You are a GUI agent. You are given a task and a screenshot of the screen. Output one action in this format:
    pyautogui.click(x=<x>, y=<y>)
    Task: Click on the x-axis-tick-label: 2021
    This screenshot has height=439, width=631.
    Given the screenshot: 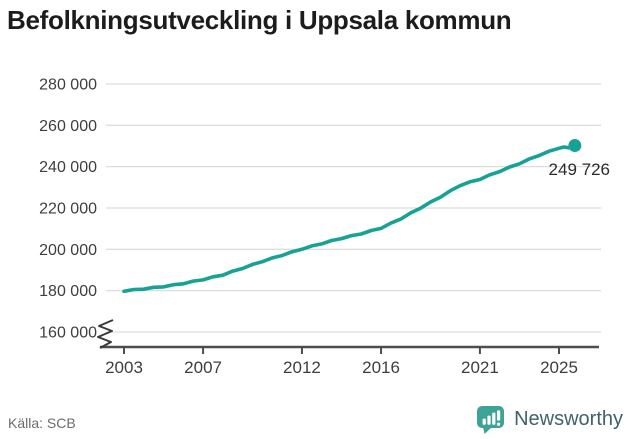 What is the action you would take?
    pyautogui.click(x=480, y=367)
    